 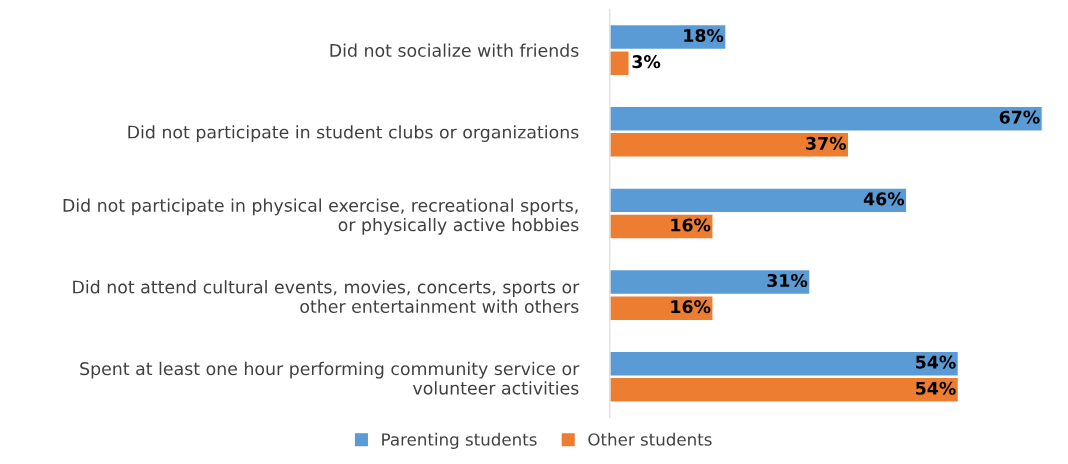 What do you see at coordinates (326, 296) in the screenshot?
I see `y-tick-label: Did not attend cultural events, movies, concerts, sports or other entertainment with others` at bounding box center [326, 296].